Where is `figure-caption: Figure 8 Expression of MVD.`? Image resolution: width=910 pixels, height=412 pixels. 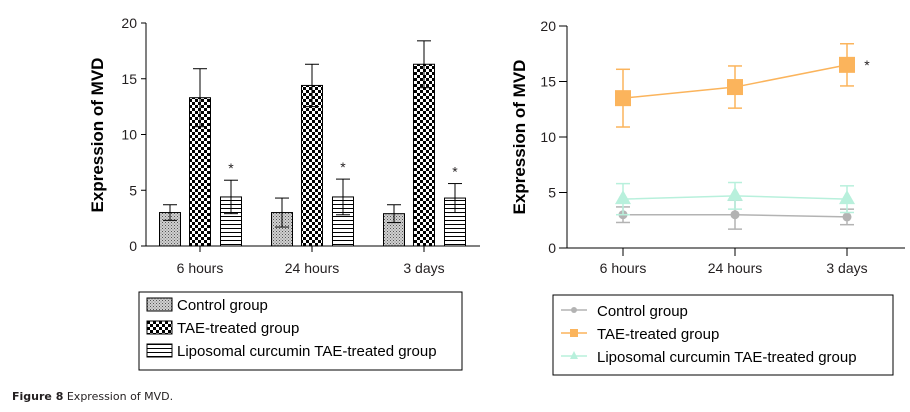 figure-caption: Figure 8 Expression of MVD. is located at coordinates (92, 396).